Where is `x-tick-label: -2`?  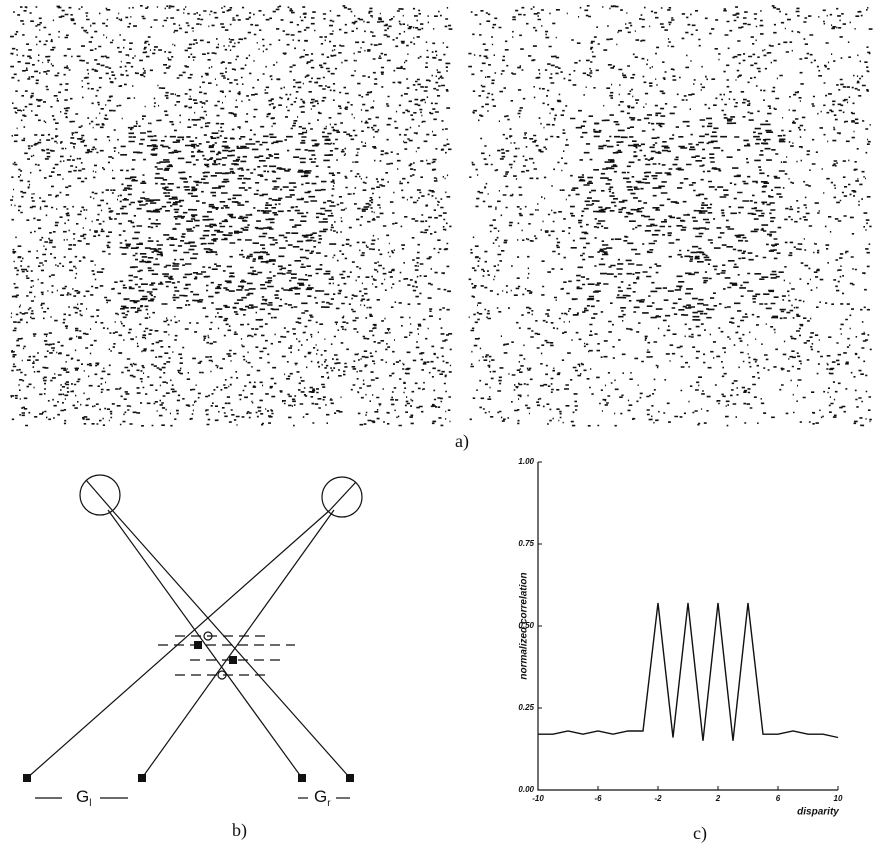 x-tick-label: -2 is located at coordinates (658, 798).